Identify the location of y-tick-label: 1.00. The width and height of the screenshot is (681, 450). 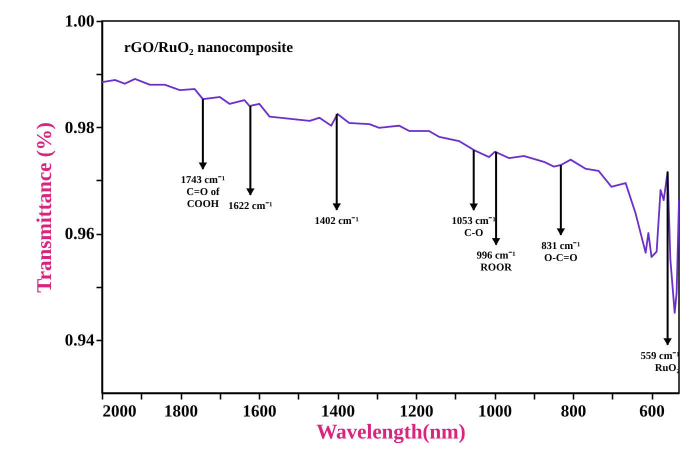
(79, 21).